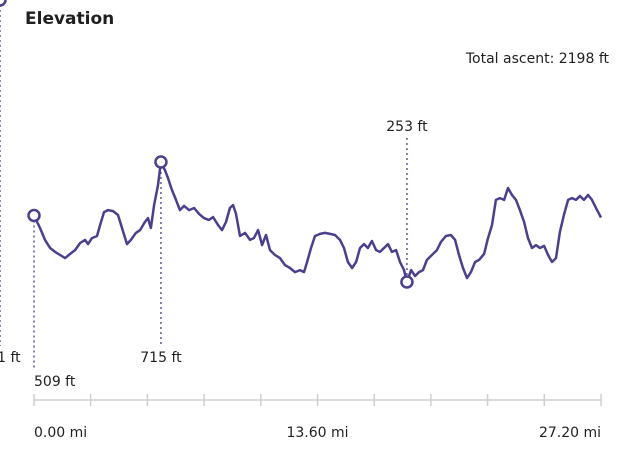  What do you see at coordinates (10, 358) in the screenshot?
I see `point-label: 501 ft` at bounding box center [10, 358].